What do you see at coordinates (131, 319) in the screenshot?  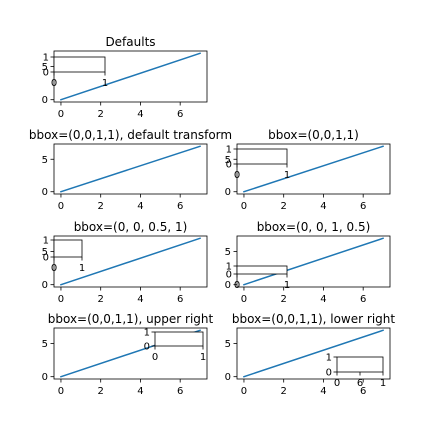 I see `subplot-title: bbox=(0,0,1,1), upper right` at bounding box center [131, 319].